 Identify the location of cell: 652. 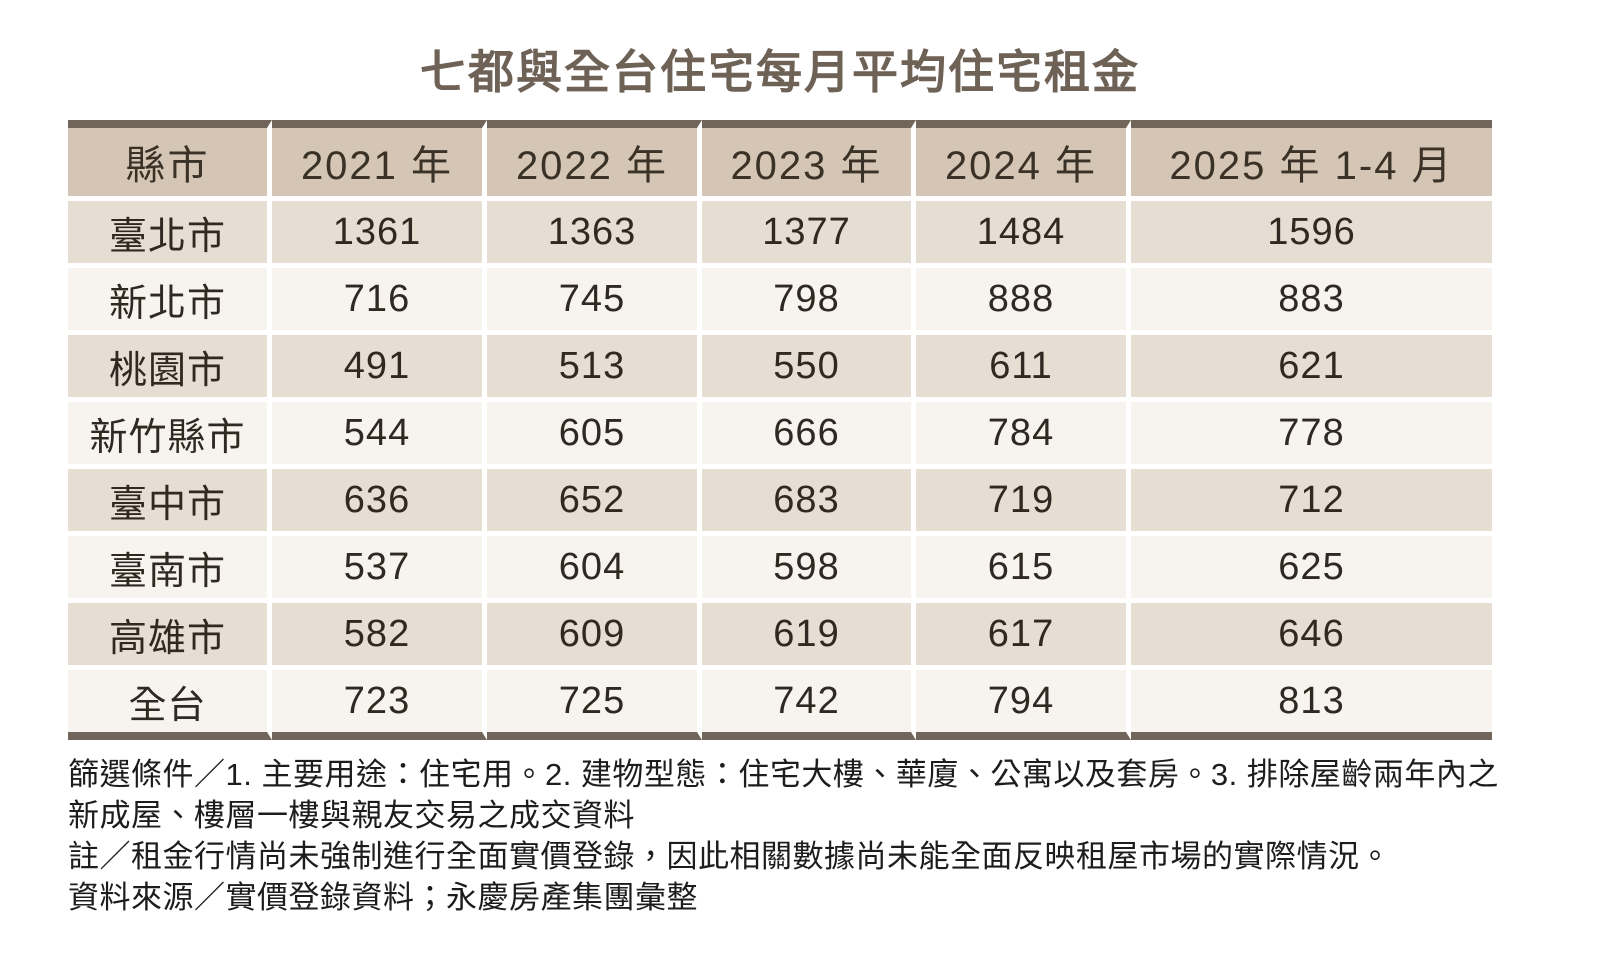
(594, 502).